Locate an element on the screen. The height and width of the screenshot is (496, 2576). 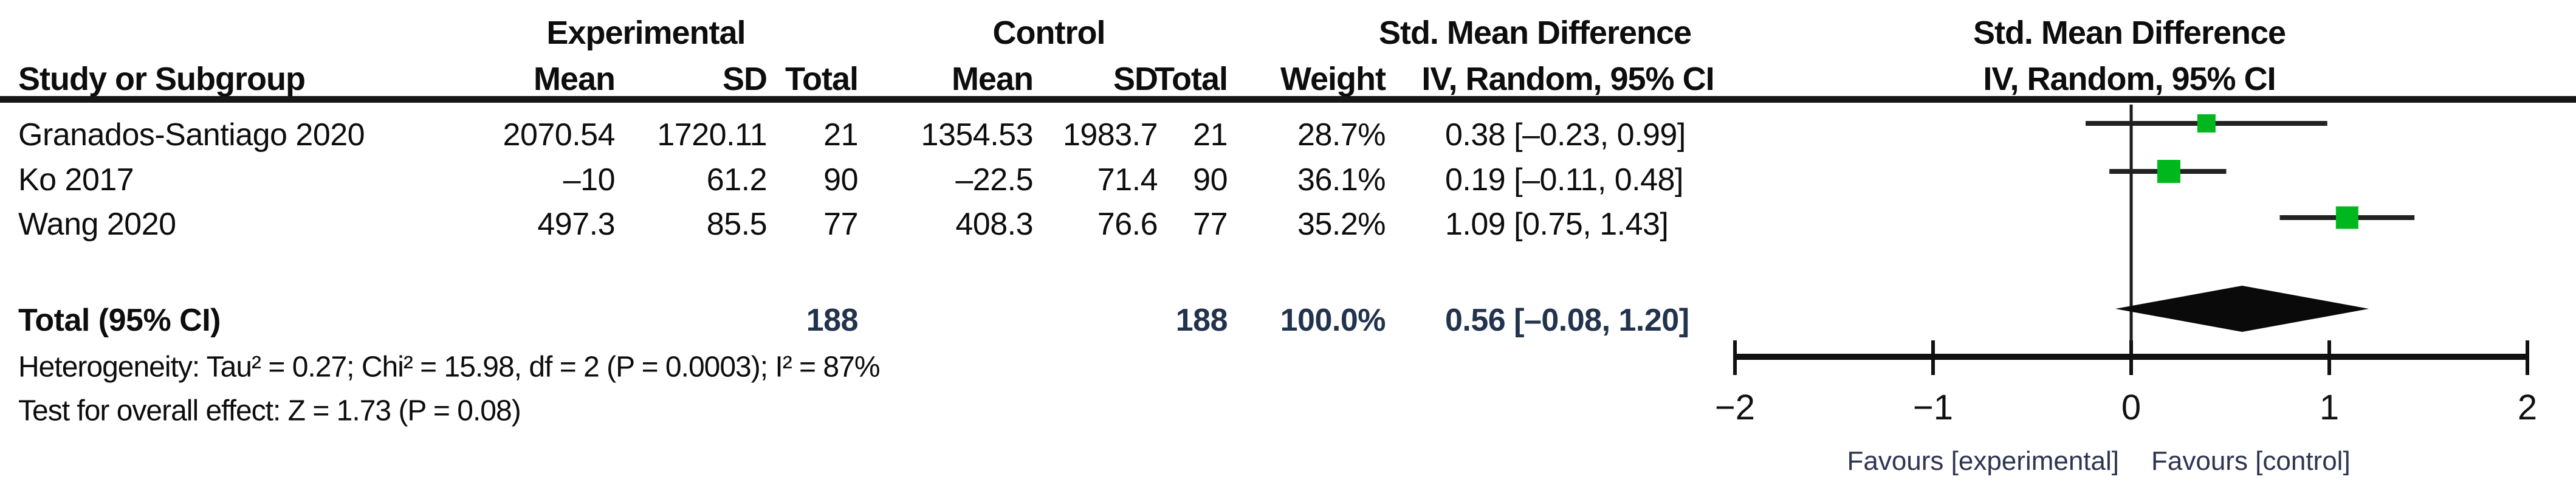
total-exp-total: 188 is located at coordinates (832, 320).